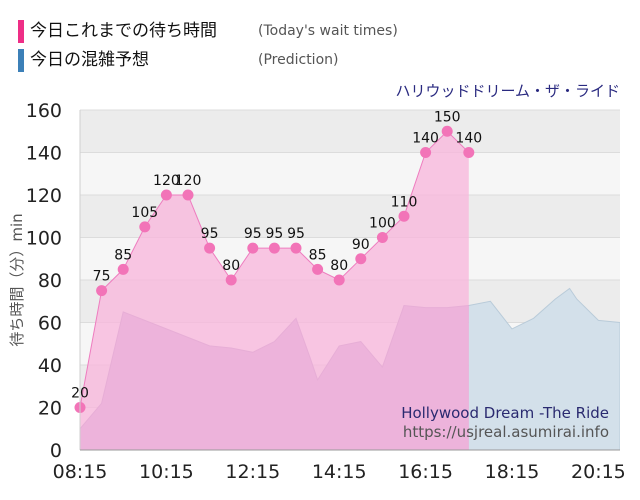  Describe the element at coordinates (507, 91) in the screenshot. I see `attraction-title-jp: ハリウッドドリーム・ザ・ライド` at that location.